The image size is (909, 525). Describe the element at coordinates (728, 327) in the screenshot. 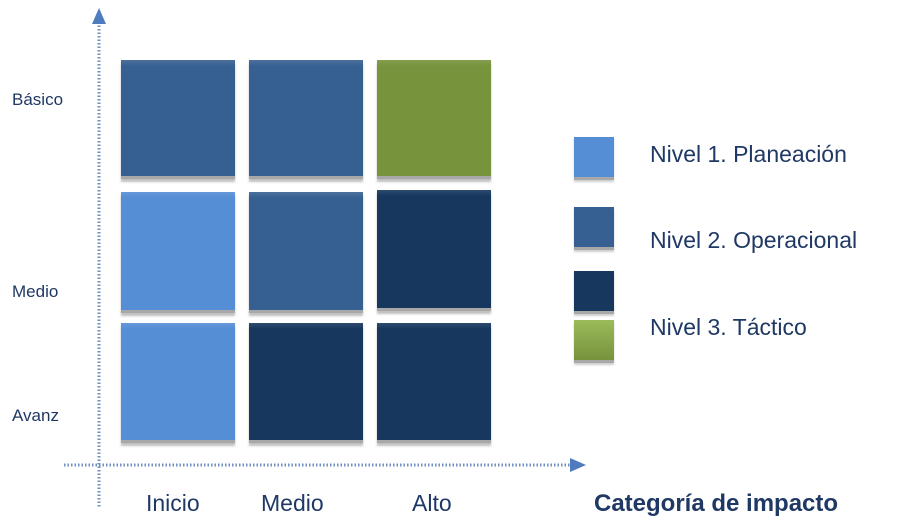

I see `legend-label-nivel-3: Nivel 3. Táctico` at that location.